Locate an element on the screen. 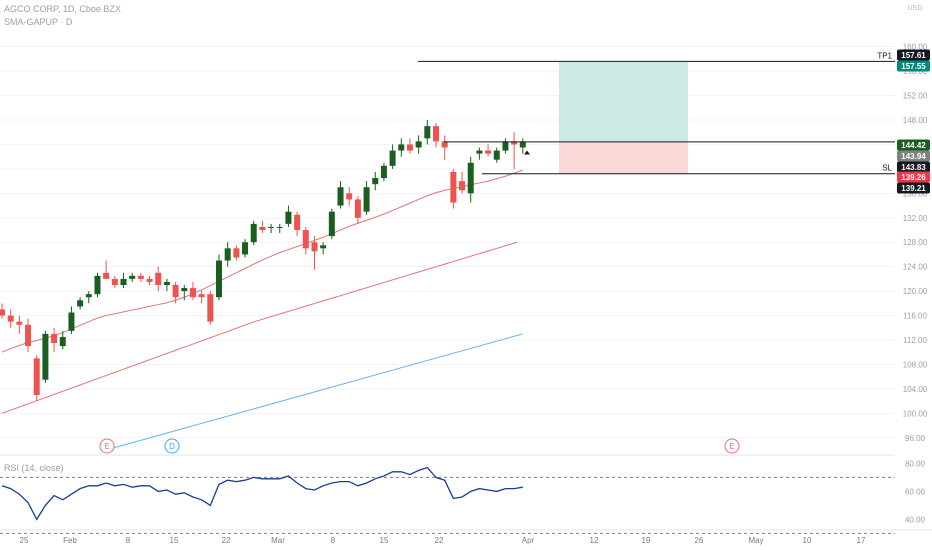 The image size is (932, 550). target-badge-text: 157.55 is located at coordinates (913, 66).